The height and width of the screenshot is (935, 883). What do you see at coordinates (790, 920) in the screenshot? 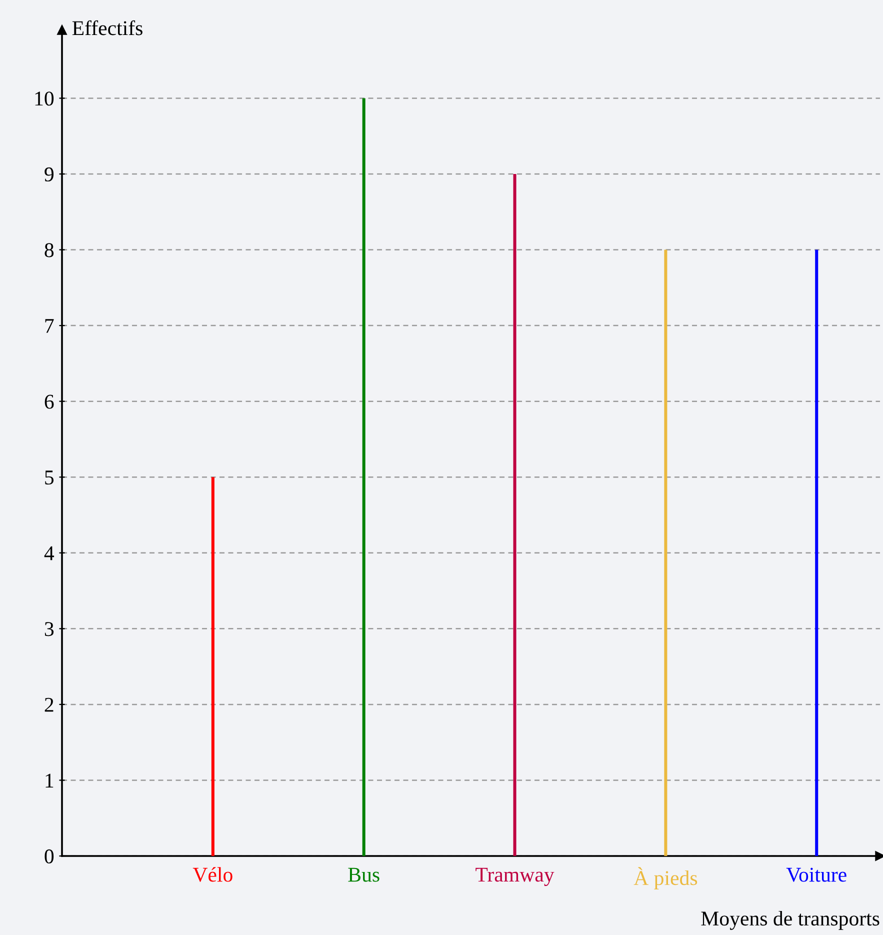
I see `x-axis-title: Moyens de transports` at bounding box center [790, 920].